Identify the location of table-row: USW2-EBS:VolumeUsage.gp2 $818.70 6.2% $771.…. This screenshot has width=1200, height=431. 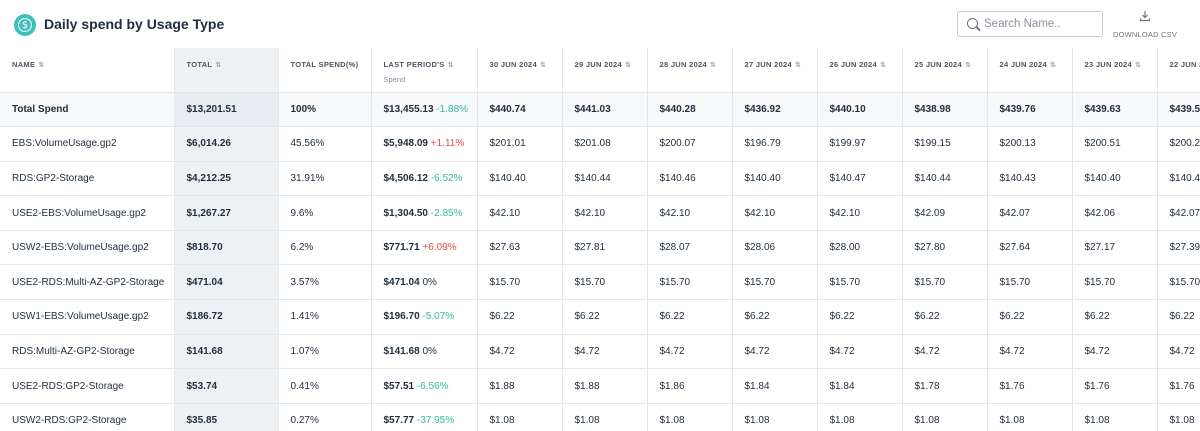
(600, 248).